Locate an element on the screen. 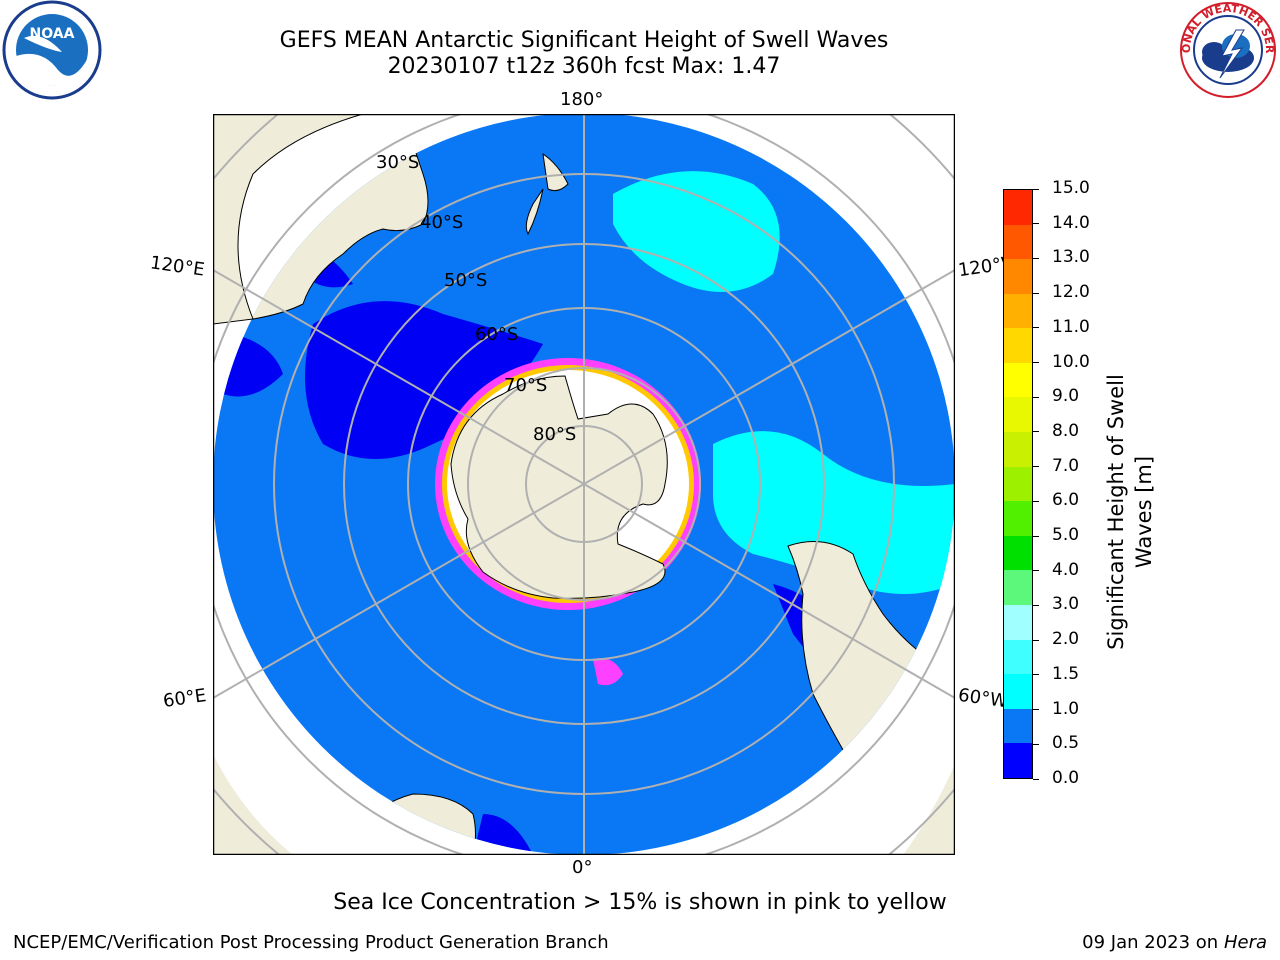 This screenshot has height=960, width=1280. colorbar-tick-label: 13.0 is located at coordinates (1071, 257).